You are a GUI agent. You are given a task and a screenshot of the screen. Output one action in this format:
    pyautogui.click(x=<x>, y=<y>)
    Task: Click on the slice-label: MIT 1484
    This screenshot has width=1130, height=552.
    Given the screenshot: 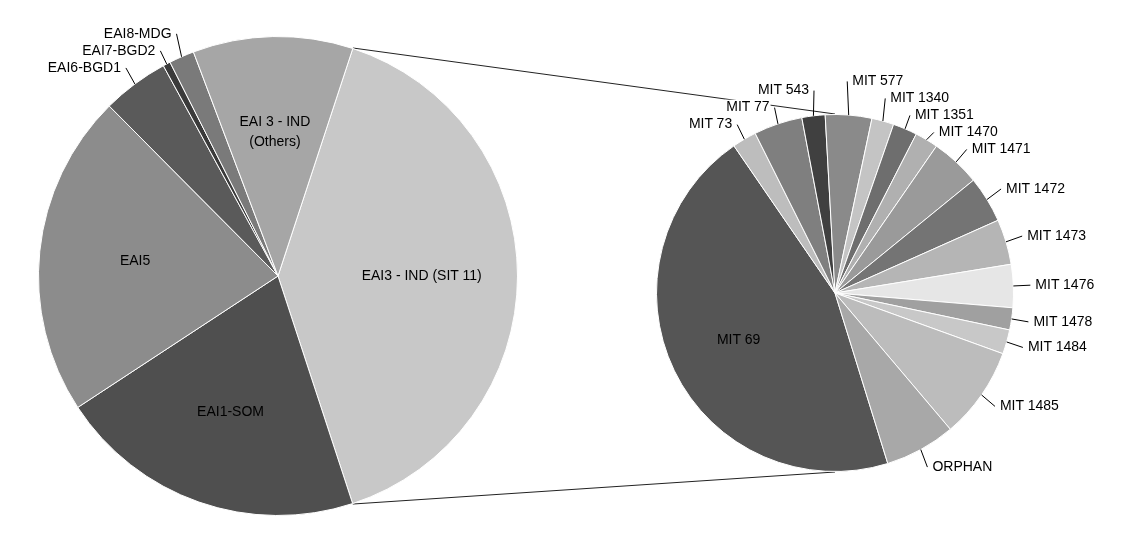 What is the action you would take?
    pyautogui.click(x=1057, y=346)
    